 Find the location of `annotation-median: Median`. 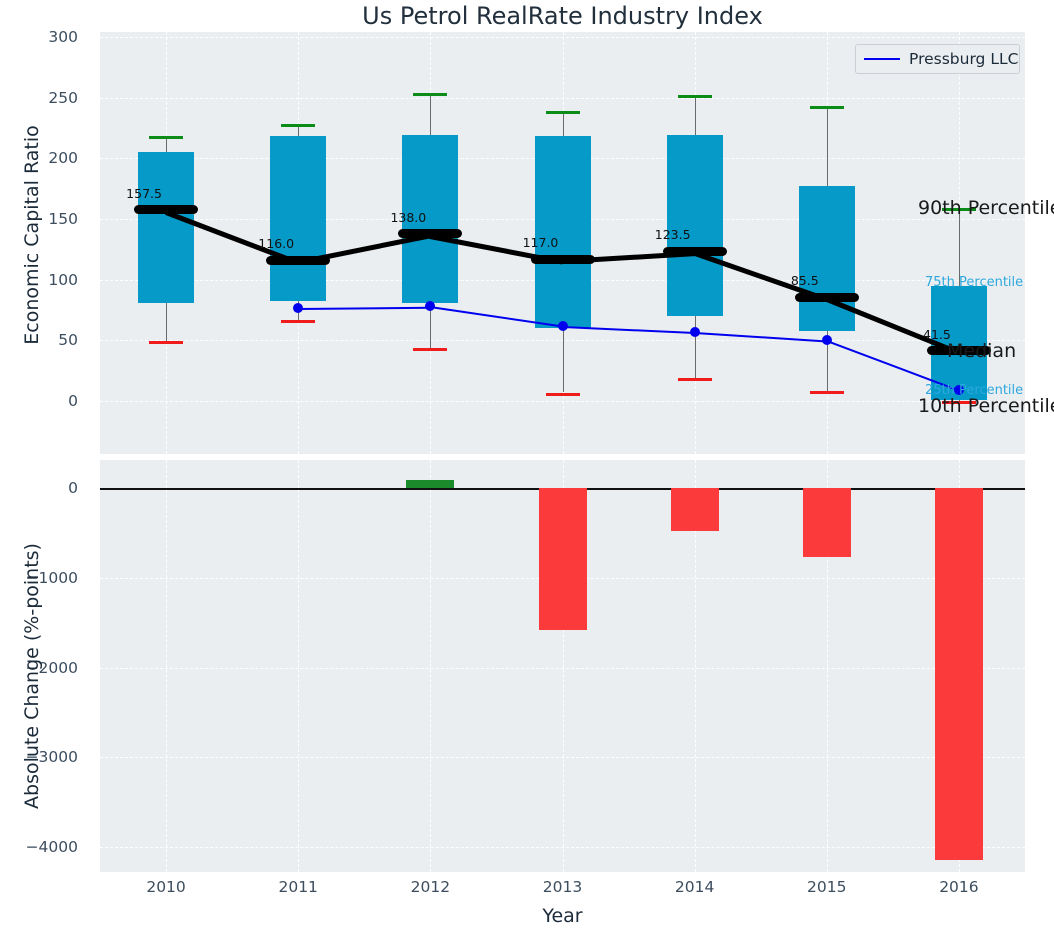

annotation-median: Median is located at coordinates (982, 350).